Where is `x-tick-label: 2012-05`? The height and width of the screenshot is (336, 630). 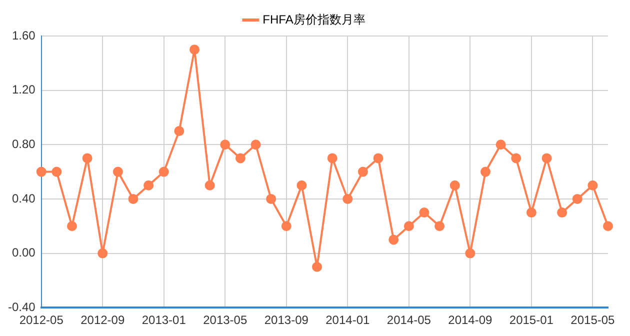 x-tick-label: 2012-05 is located at coordinates (41, 320).